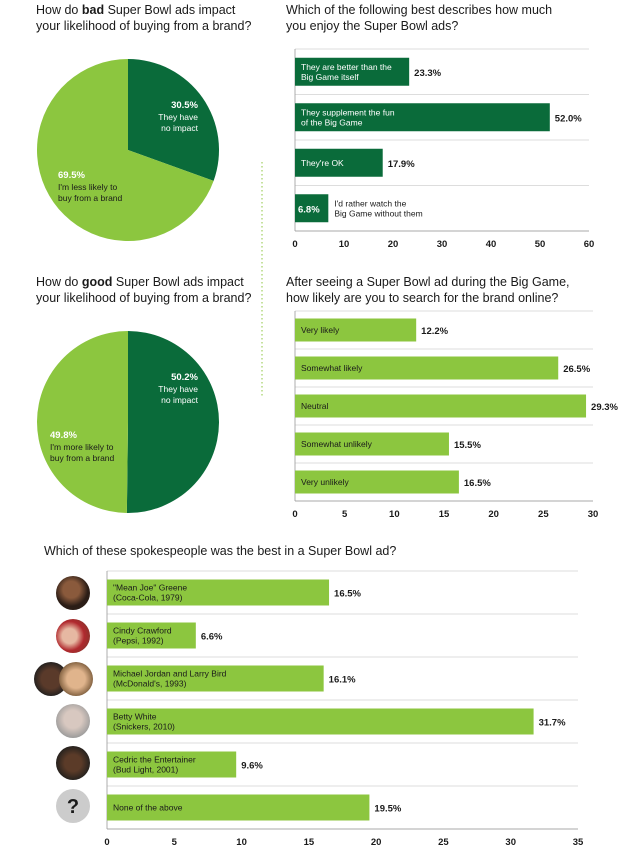 This screenshot has height=853, width=640. What do you see at coordinates (142, 631) in the screenshot?
I see `bar-category-label: Cindy Crawford` at bounding box center [142, 631].